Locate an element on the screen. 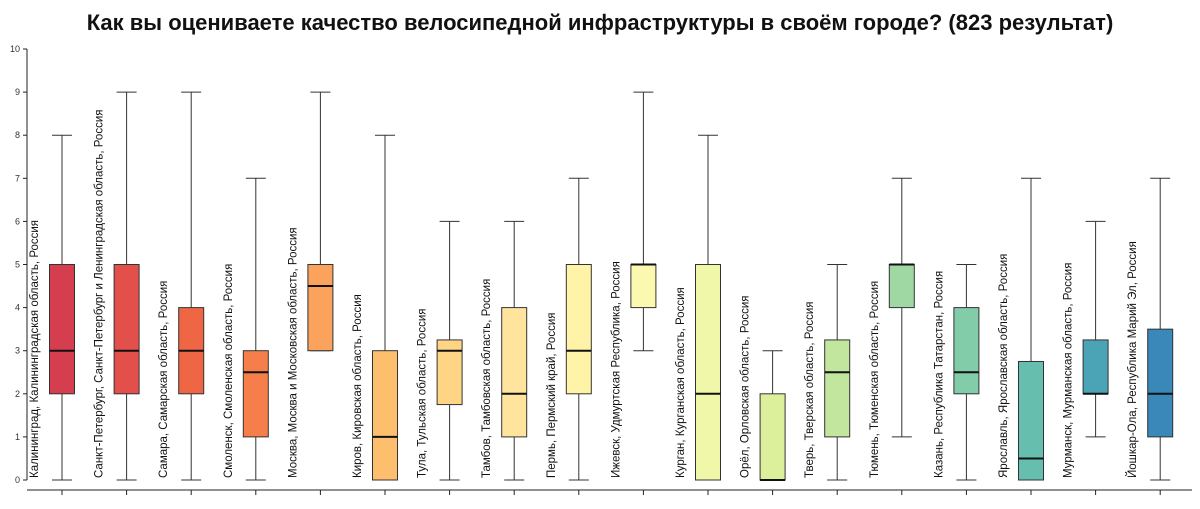  category-label: Смоленск, Смоленская область, Россия is located at coordinates (229, 371).